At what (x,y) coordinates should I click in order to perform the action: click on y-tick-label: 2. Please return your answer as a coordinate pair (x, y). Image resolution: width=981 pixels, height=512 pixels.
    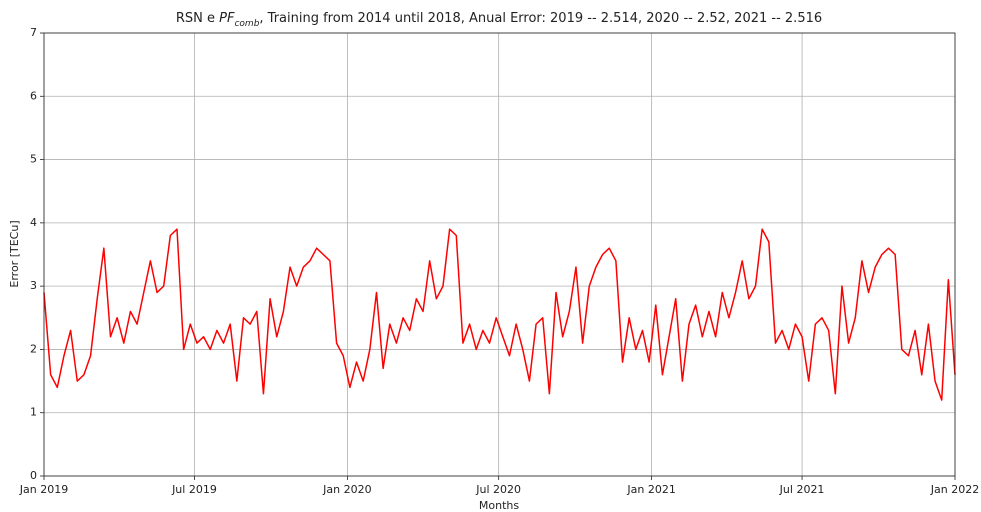
    Looking at the image, I should click on (33, 348).